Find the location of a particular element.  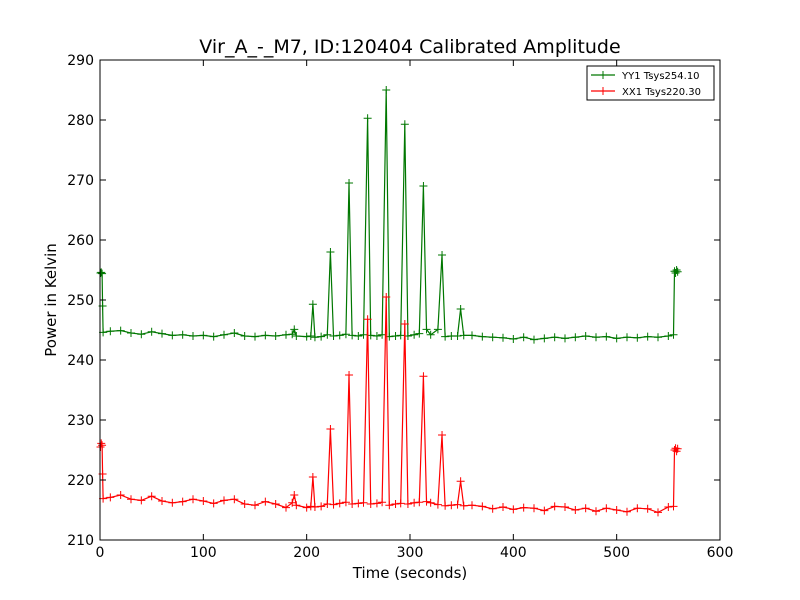

legend: YY1 Tsys254.10 XX1 Tsys220.30 is located at coordinates (650, 83).